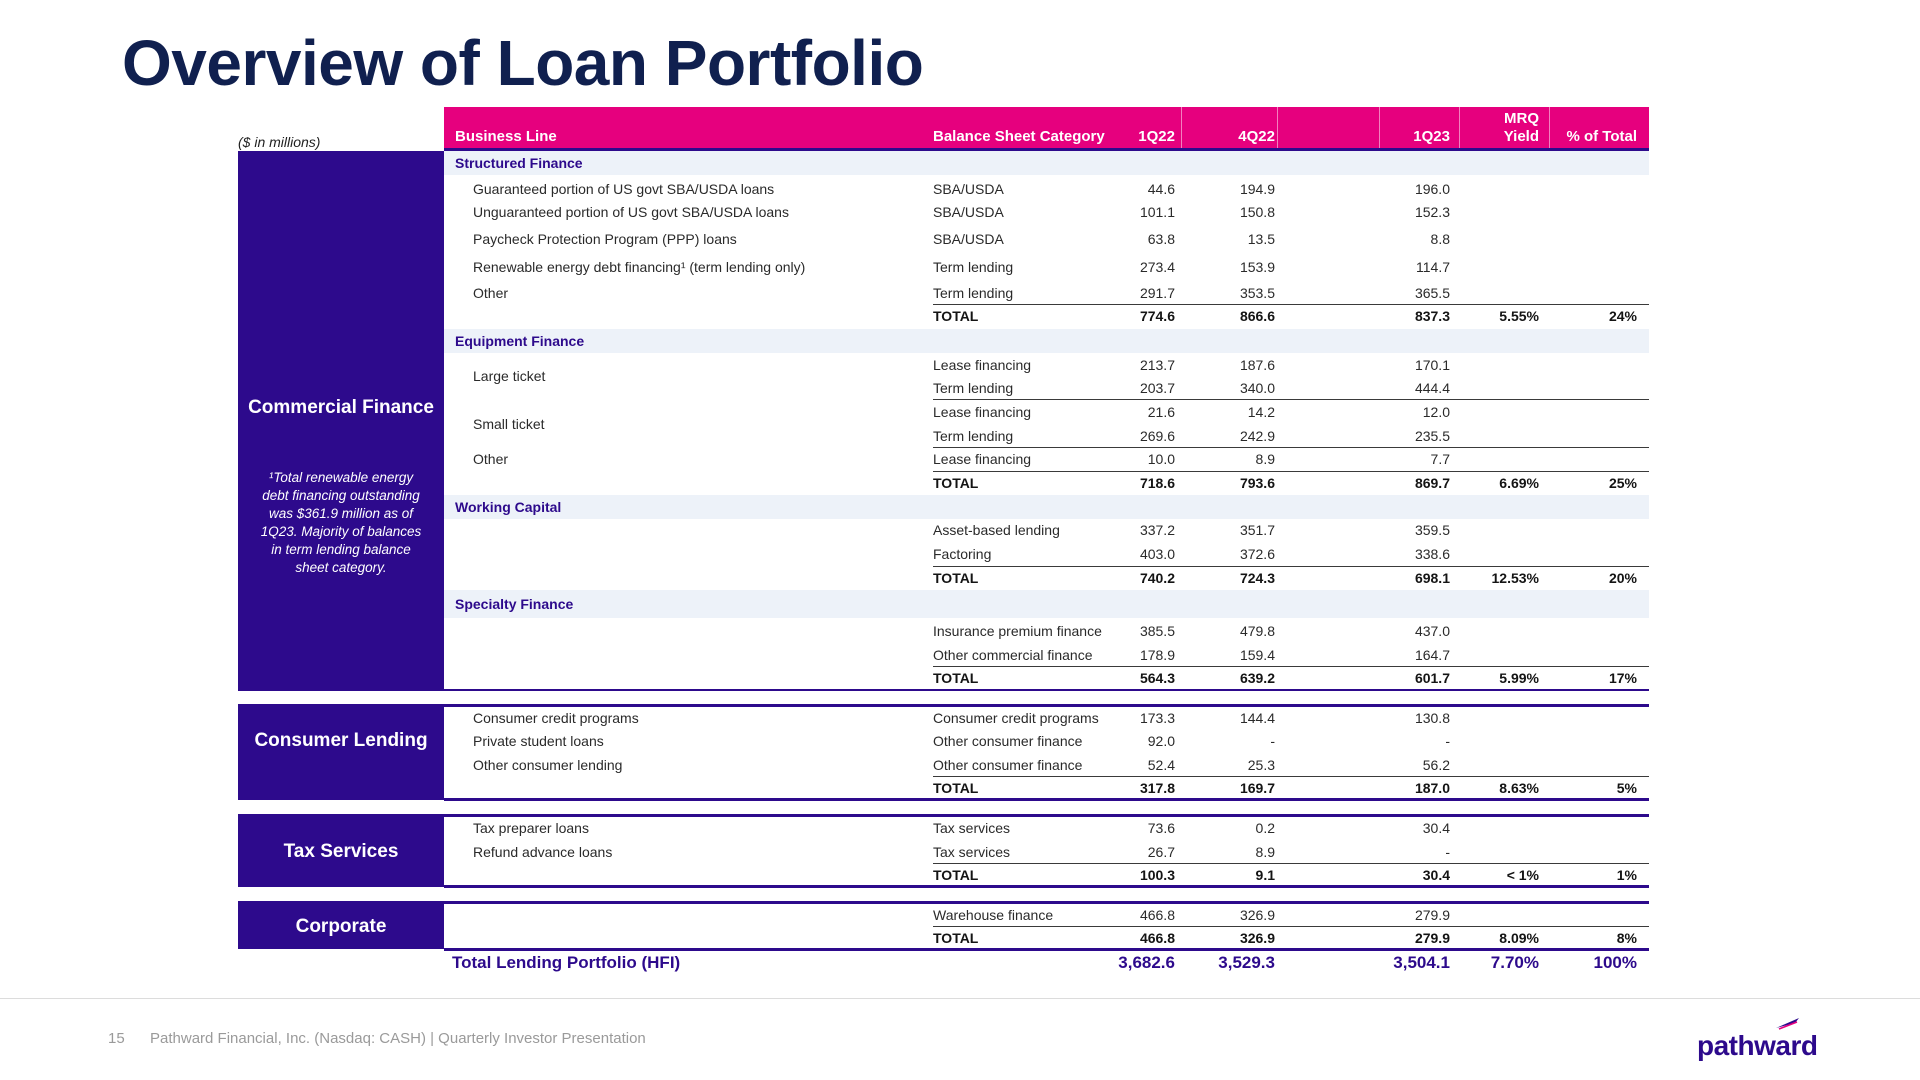 Image resolution: width=1920 pixels, height=1080 pixels. Describe the element at coordinates (341, 852) in the screenshot. I see `segment-tax-services: Tax Services` at that location.